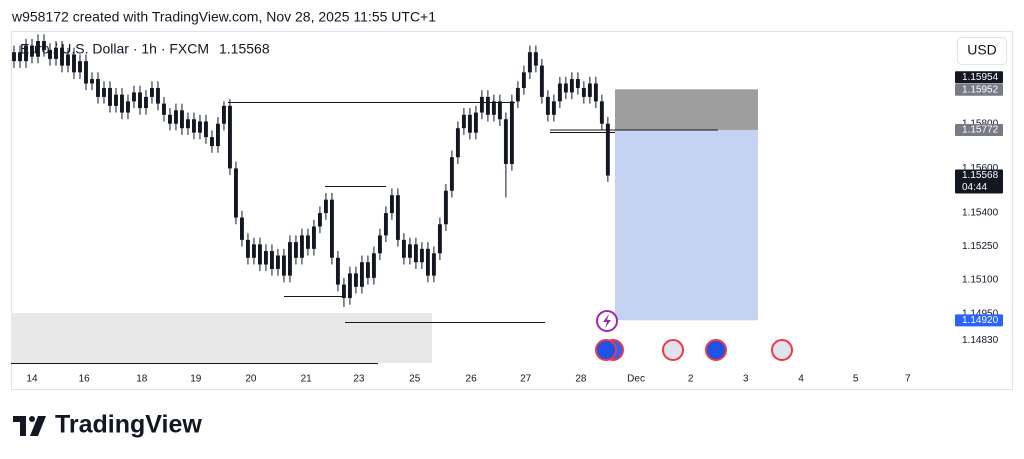 This screenshot has width=1024, height=459. I want to click on y-tick-label: 1.15250, so click(980, 246).